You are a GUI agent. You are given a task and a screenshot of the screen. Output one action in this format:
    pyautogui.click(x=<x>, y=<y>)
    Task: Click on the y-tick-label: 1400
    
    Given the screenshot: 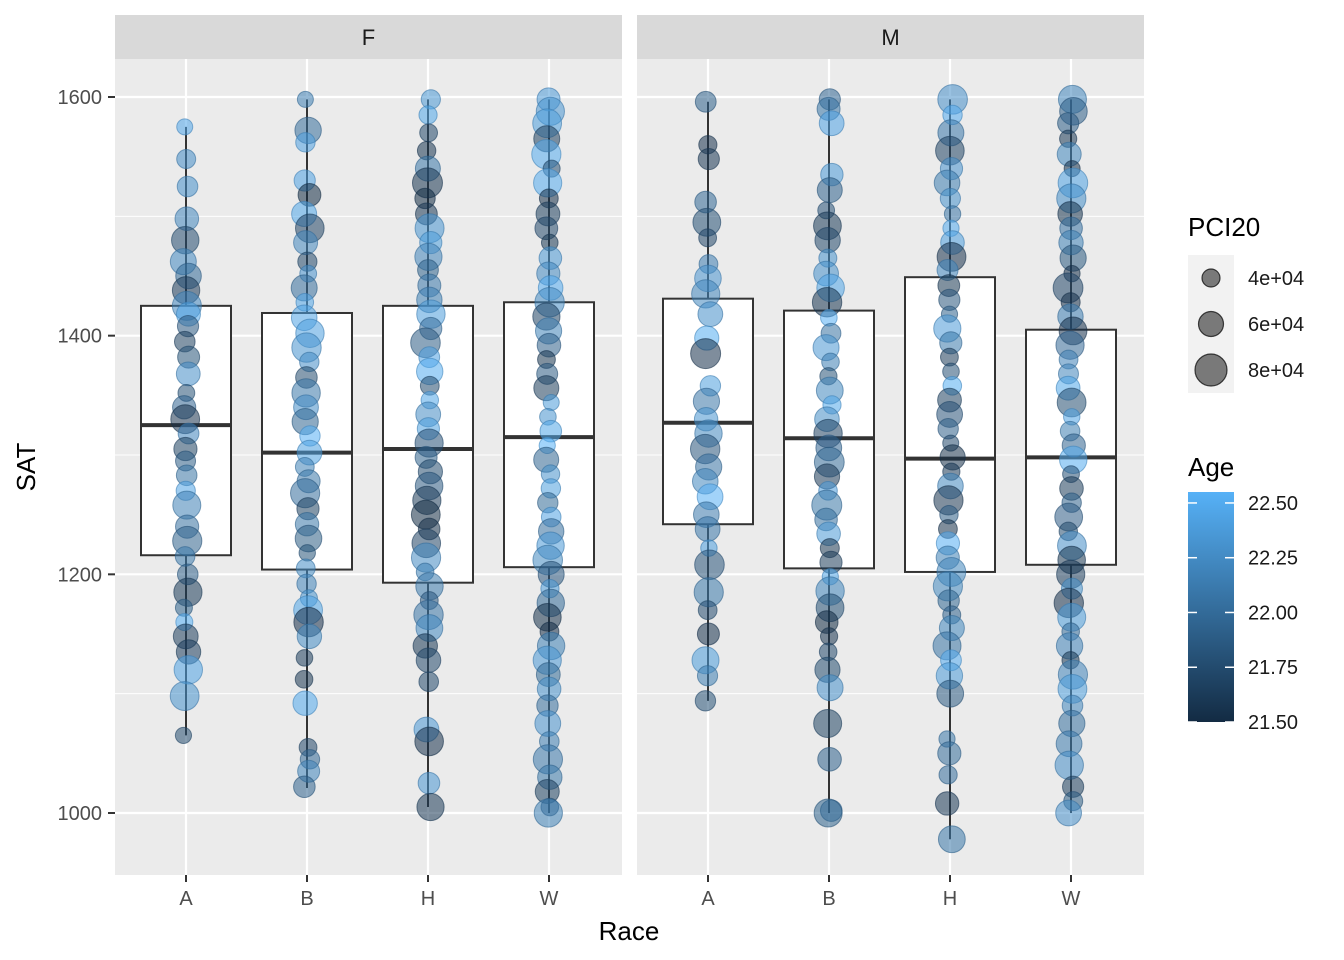 What is the action you would take?
    pyautogui.click(x=80, y=337)
    